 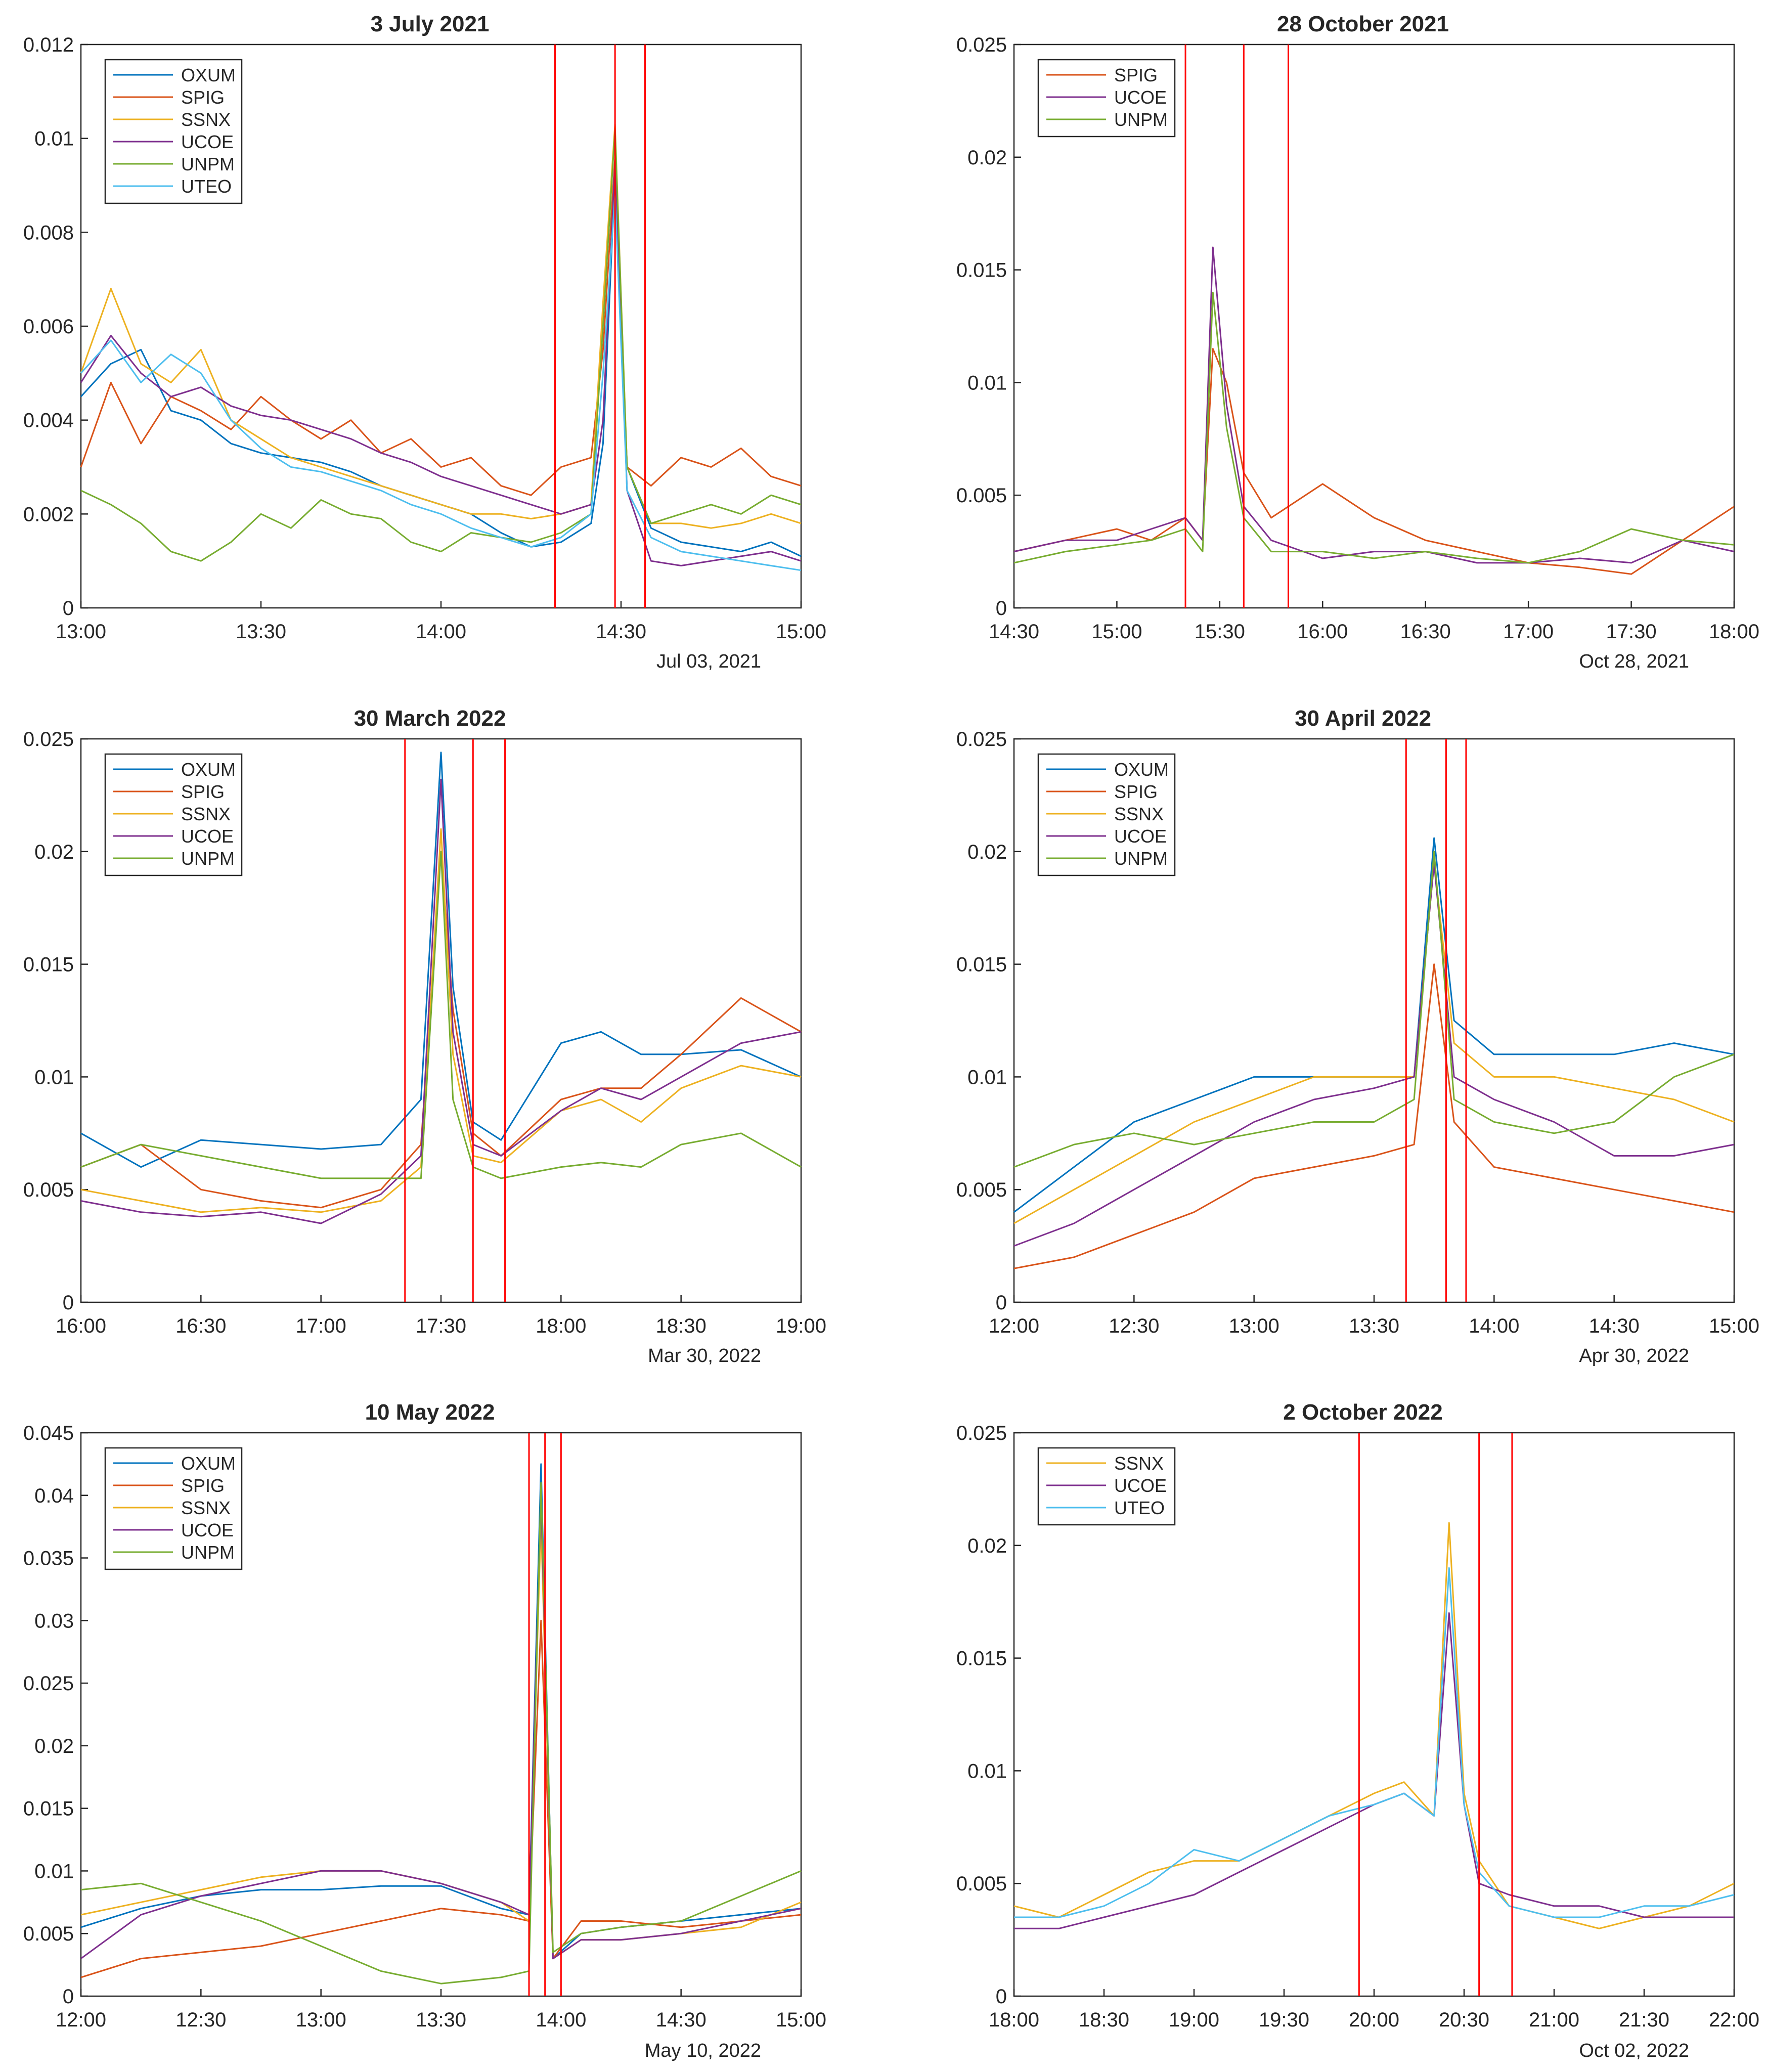 What do you see at coordinates (430, 24) in the screenshot?
I see `panel-title: 3 July 2021` at bounding box center [430, 24].